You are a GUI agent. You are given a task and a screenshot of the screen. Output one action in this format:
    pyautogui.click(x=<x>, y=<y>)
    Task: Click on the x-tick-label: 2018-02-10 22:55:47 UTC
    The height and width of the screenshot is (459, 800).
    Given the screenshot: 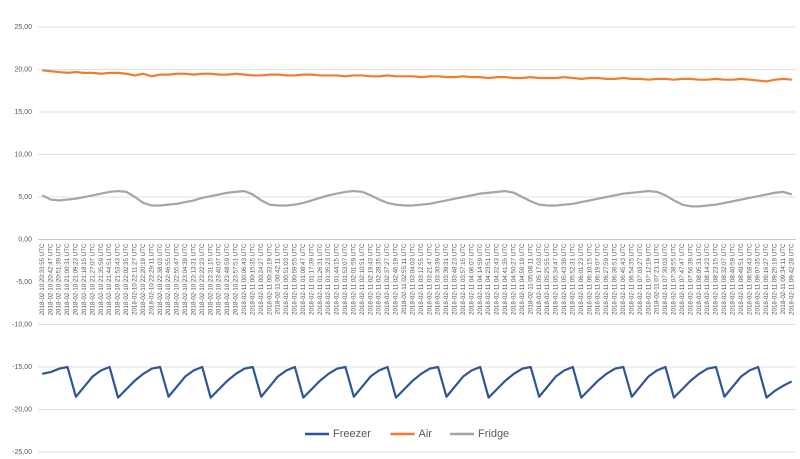 What is the action you would take?
    pyautogui.click(x=177, y=279)
    